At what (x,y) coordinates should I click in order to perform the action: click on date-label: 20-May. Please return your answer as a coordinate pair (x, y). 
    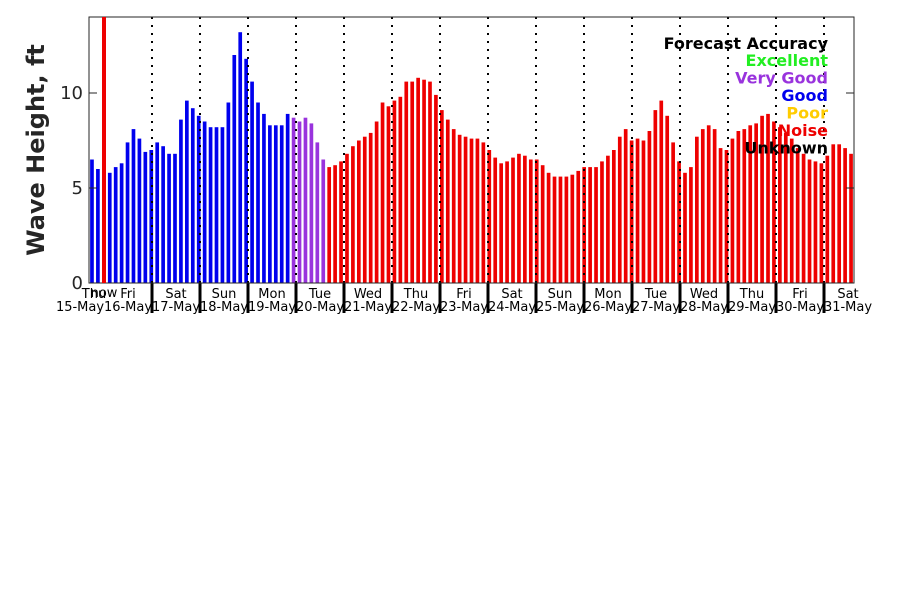
    Looking at the image, I should click on (320, 307).